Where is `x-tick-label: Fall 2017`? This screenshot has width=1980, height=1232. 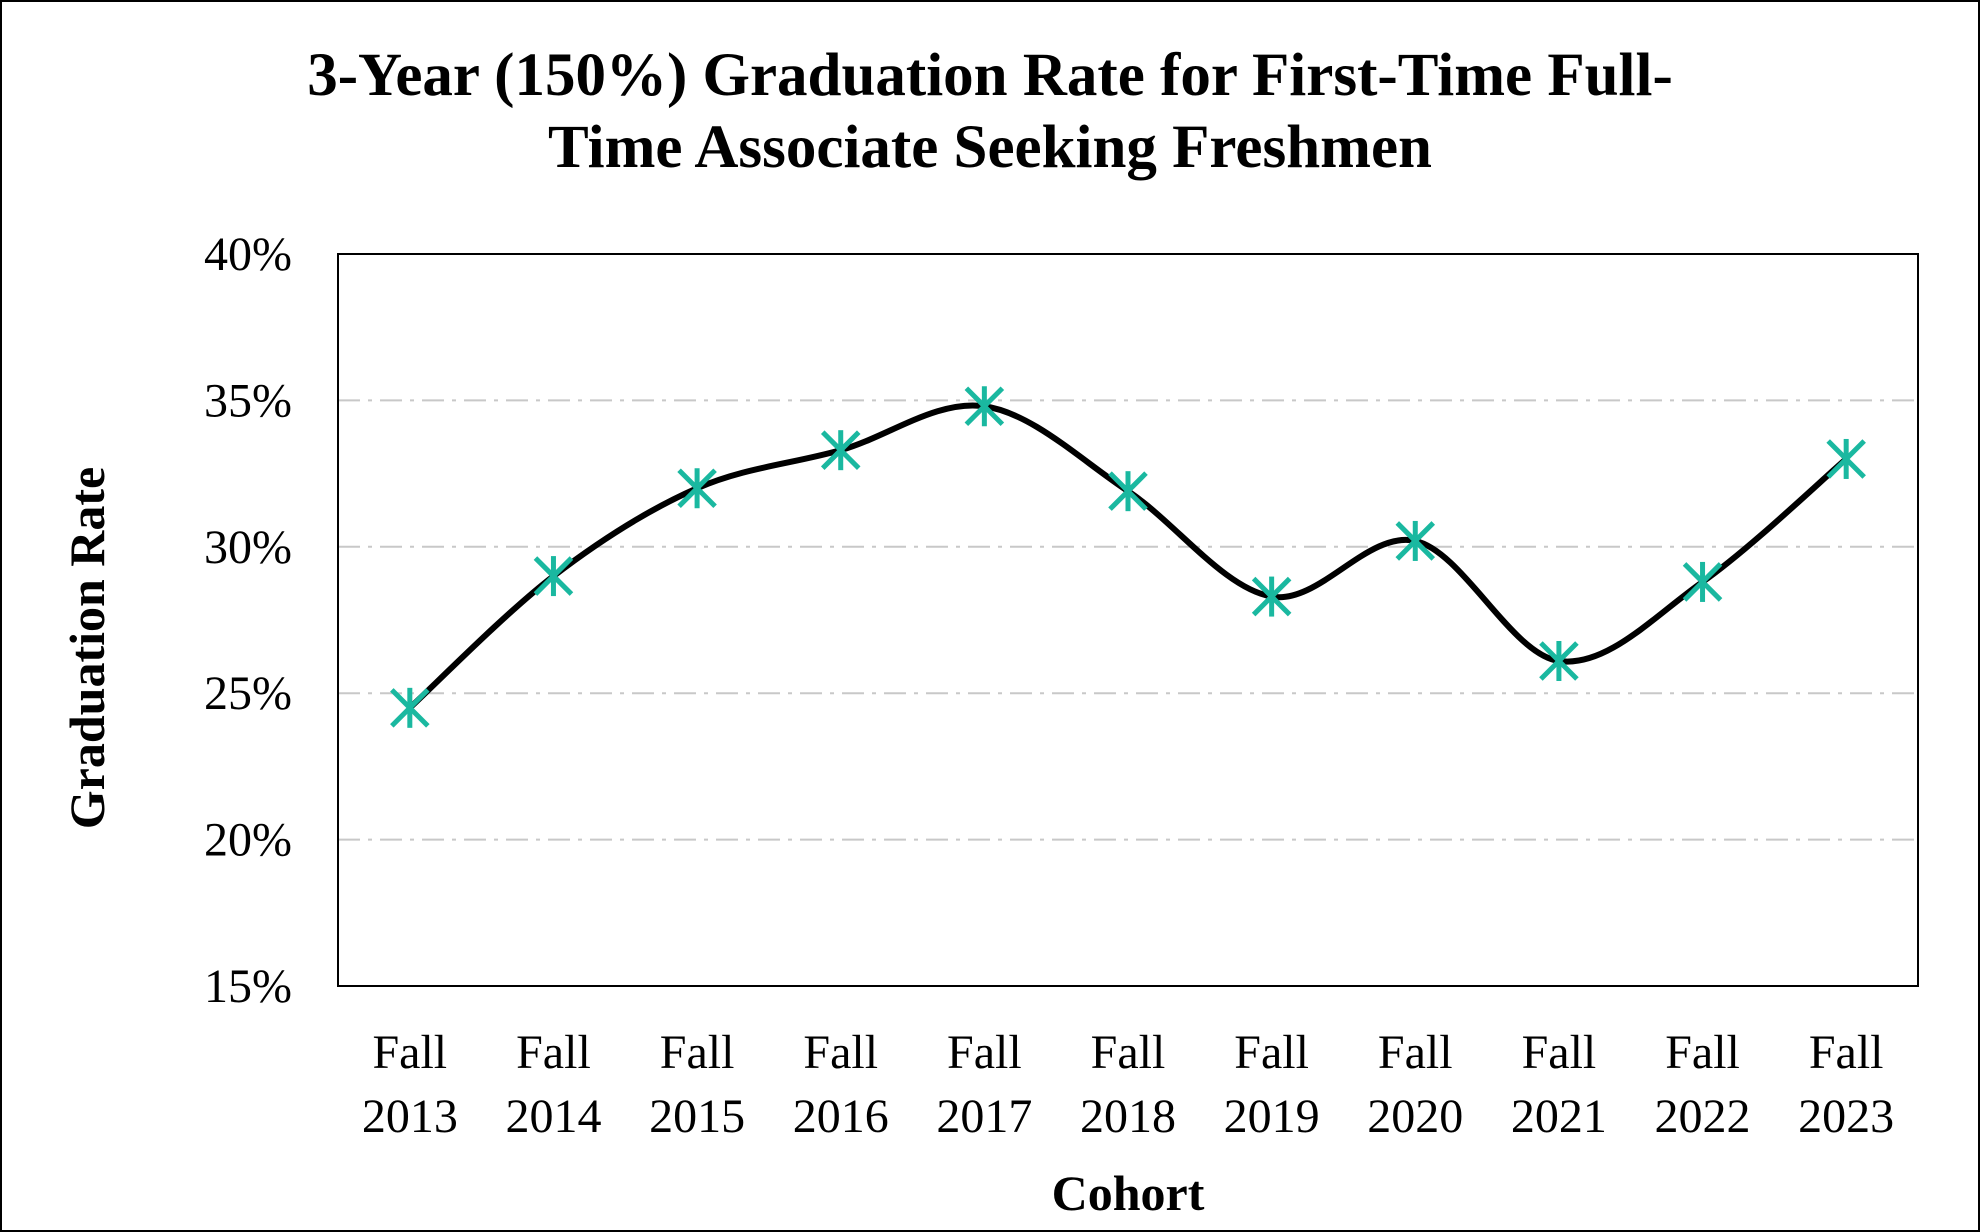
x-tick-label: Fall 2017 is located at coordinates (984, 1084).